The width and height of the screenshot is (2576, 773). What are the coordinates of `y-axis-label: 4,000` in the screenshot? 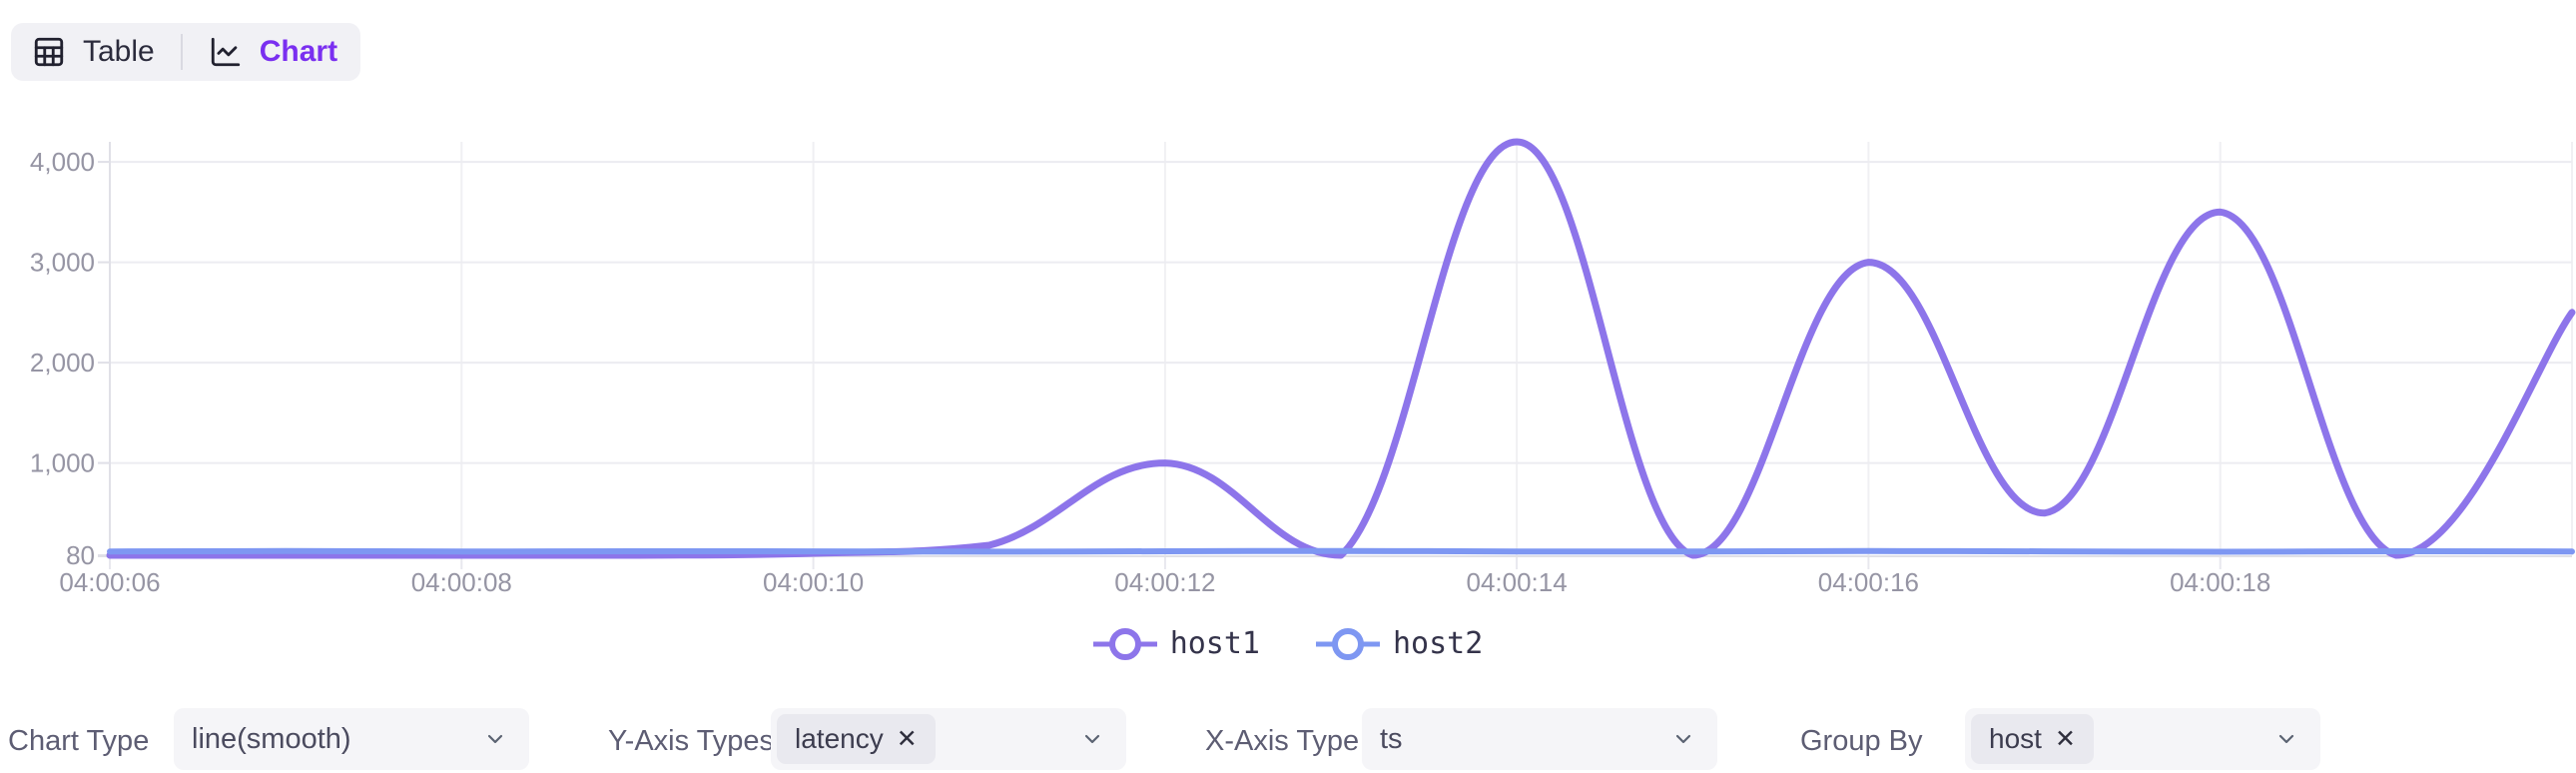 It's located at (62, 162).